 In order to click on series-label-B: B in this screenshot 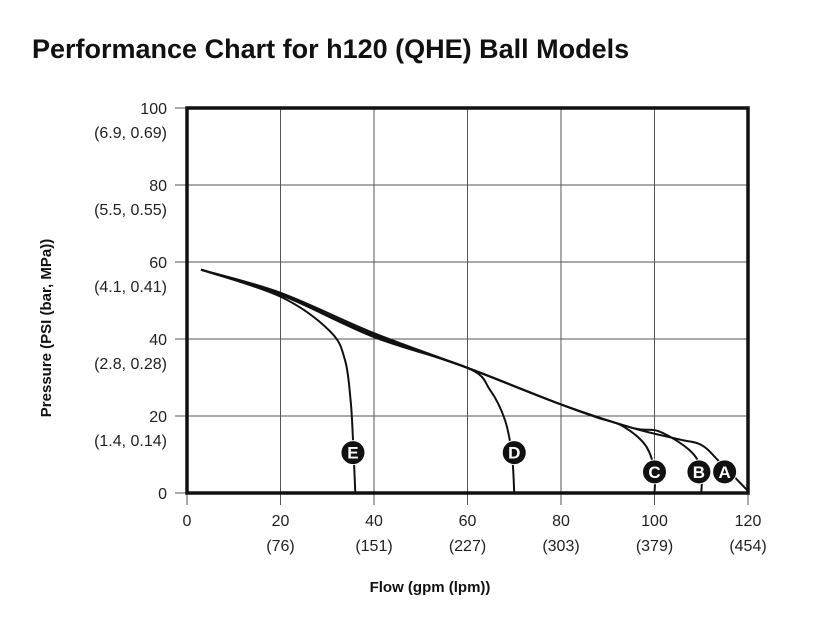, I will do `click(699, 472)`.